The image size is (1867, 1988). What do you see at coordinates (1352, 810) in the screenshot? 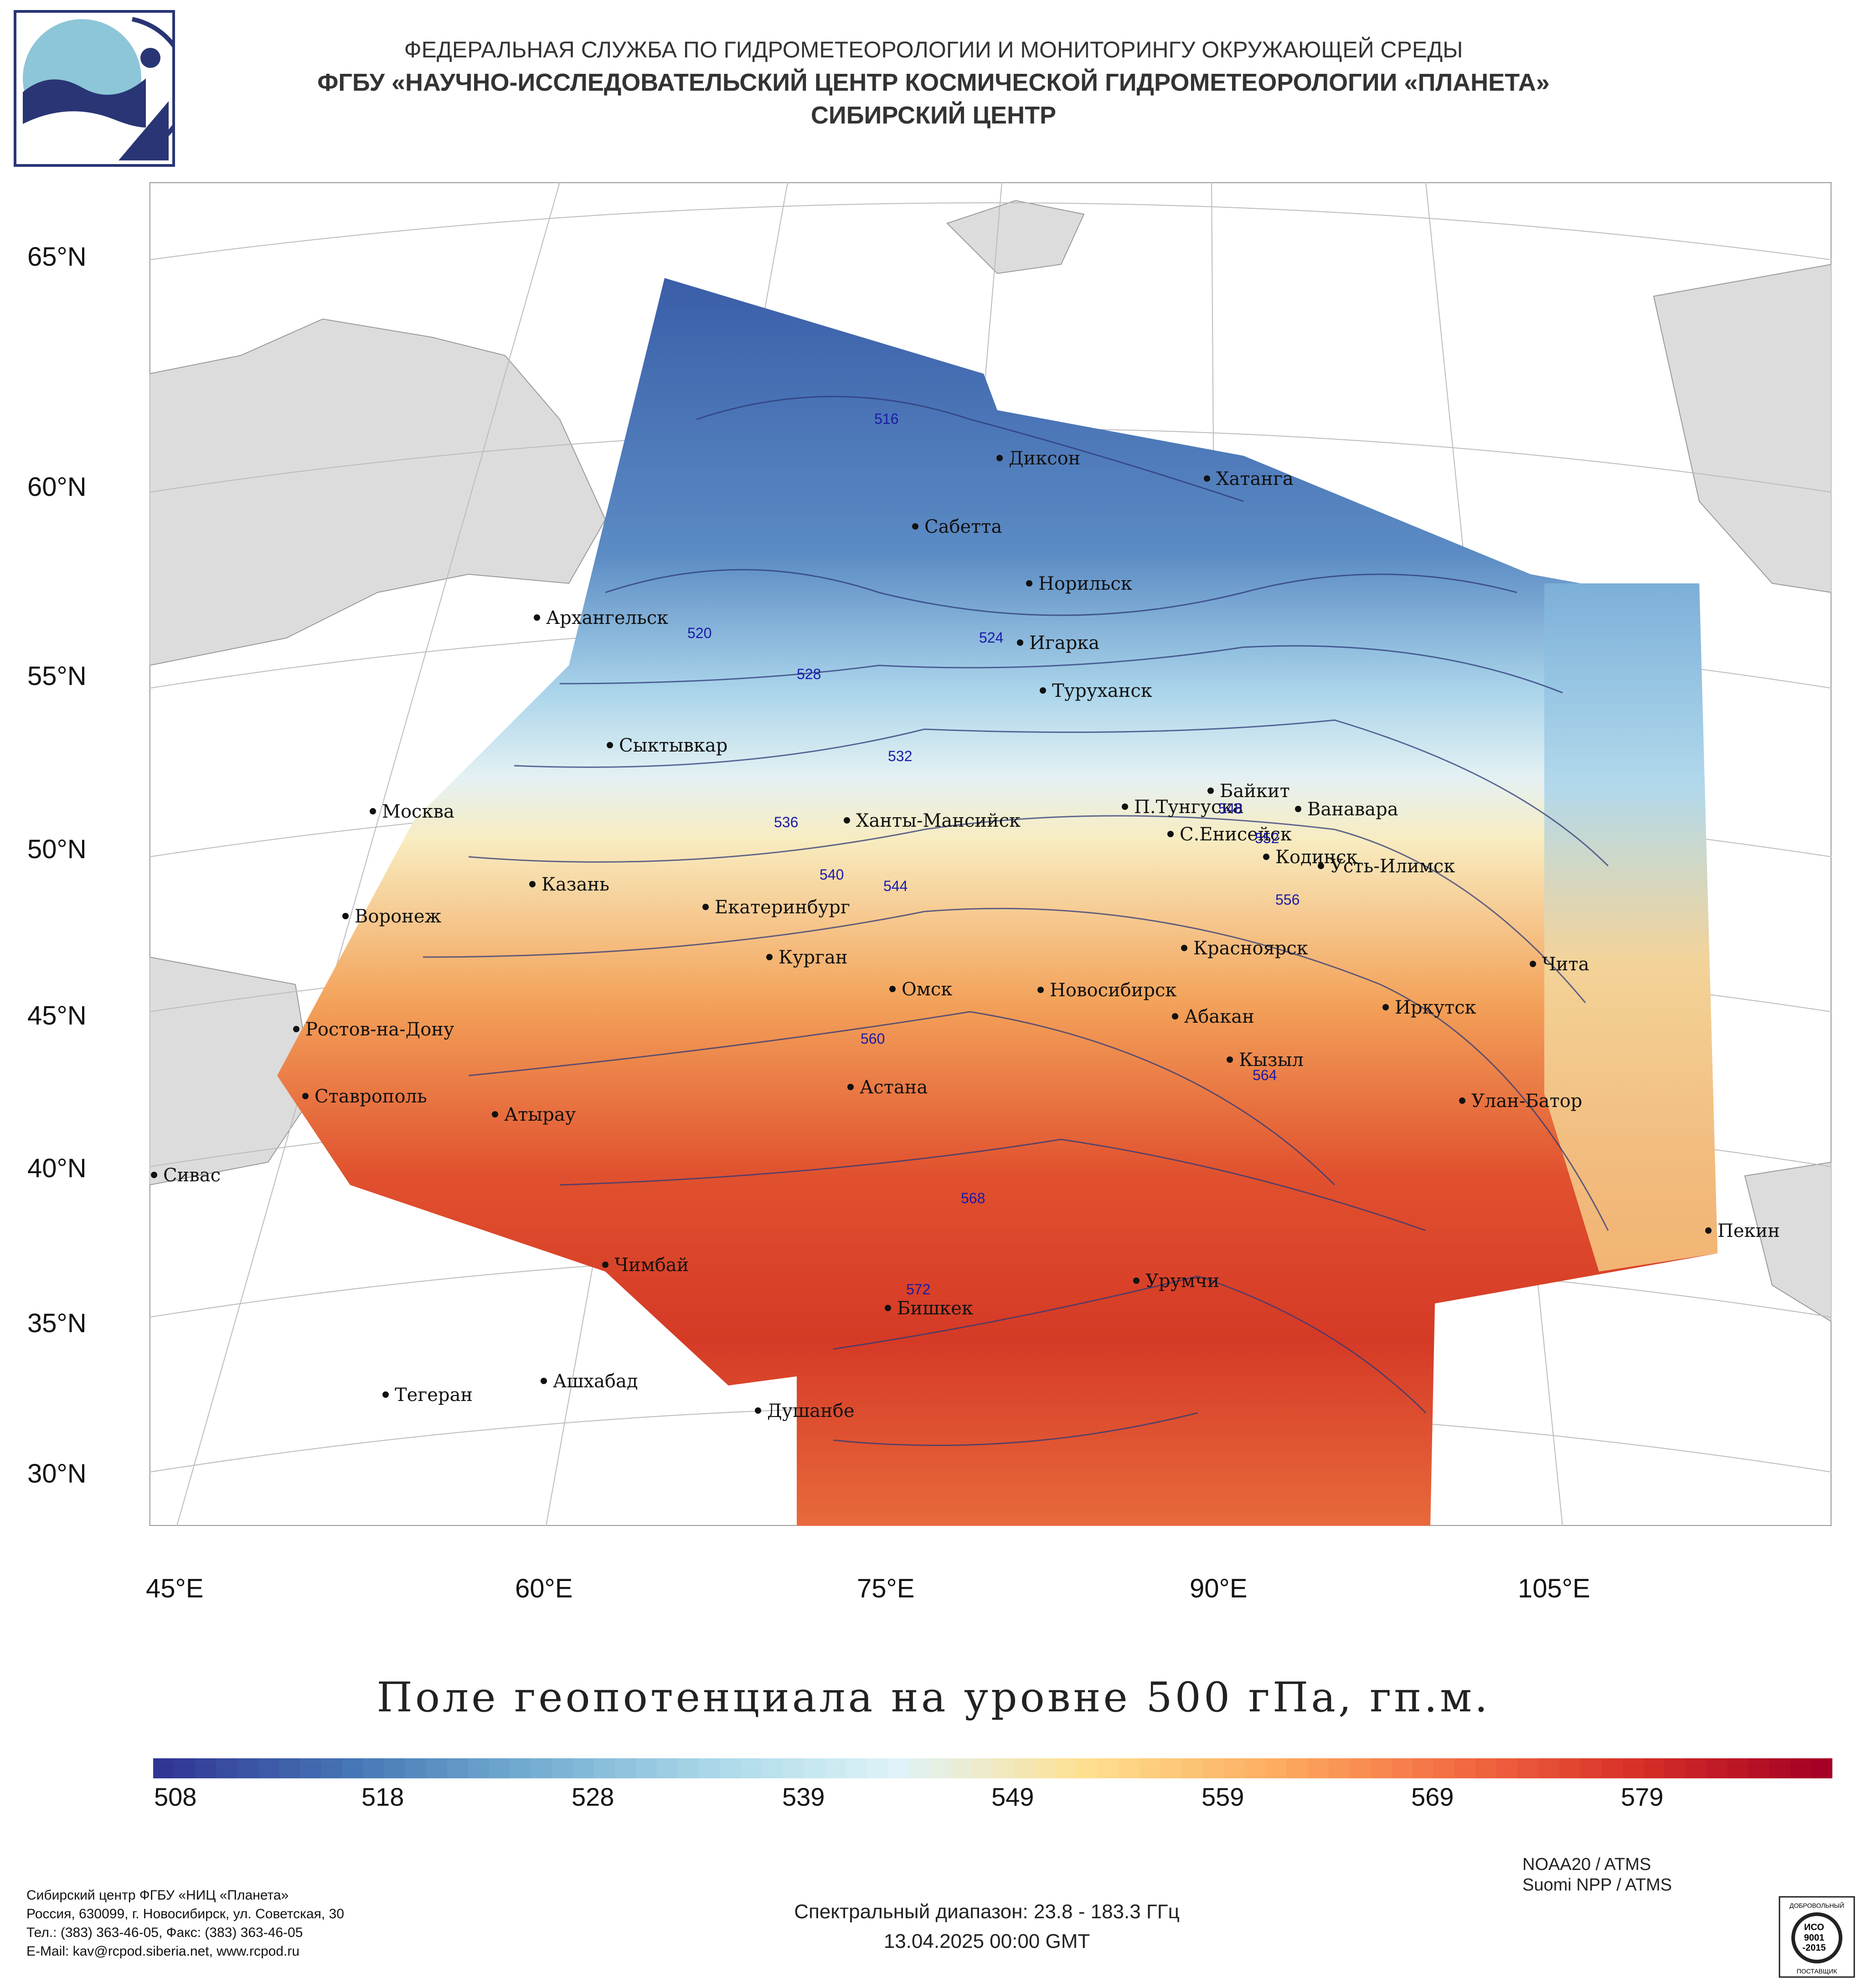
I see `city-label: Ванавара` at bounding box center [1352, 810].